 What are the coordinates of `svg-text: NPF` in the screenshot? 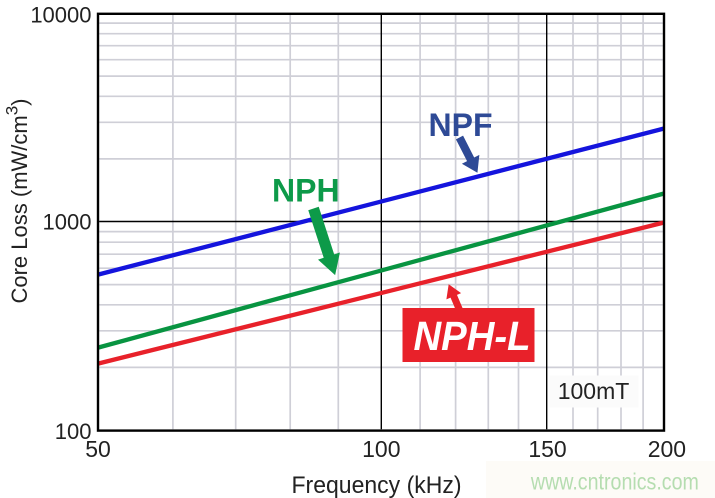 It's located at (461, 125).